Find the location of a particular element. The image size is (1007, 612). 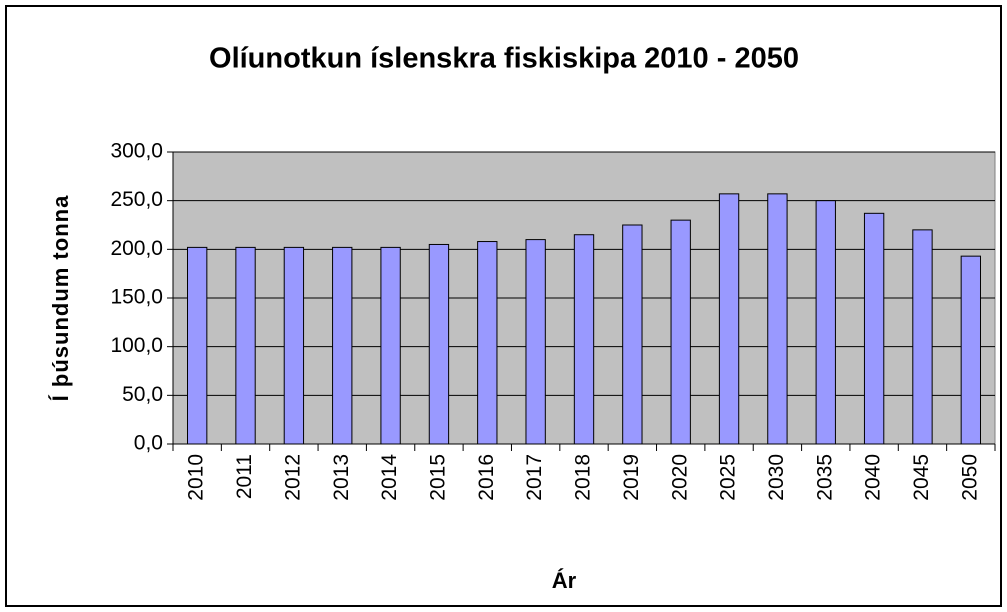

x-tick-label: 2016 is located at coordinates (486, 477).